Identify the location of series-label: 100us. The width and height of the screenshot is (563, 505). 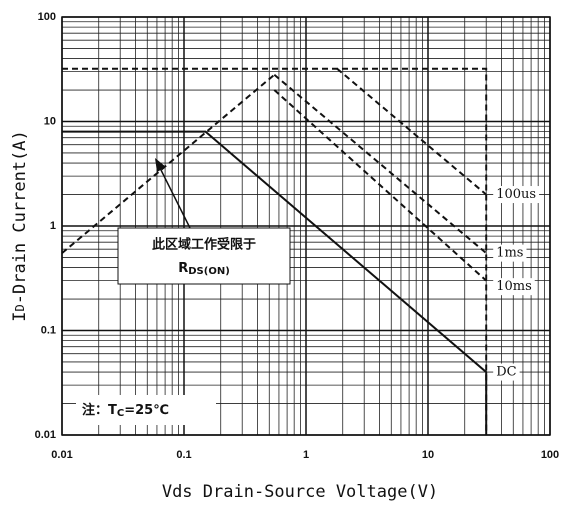
(516, 194).